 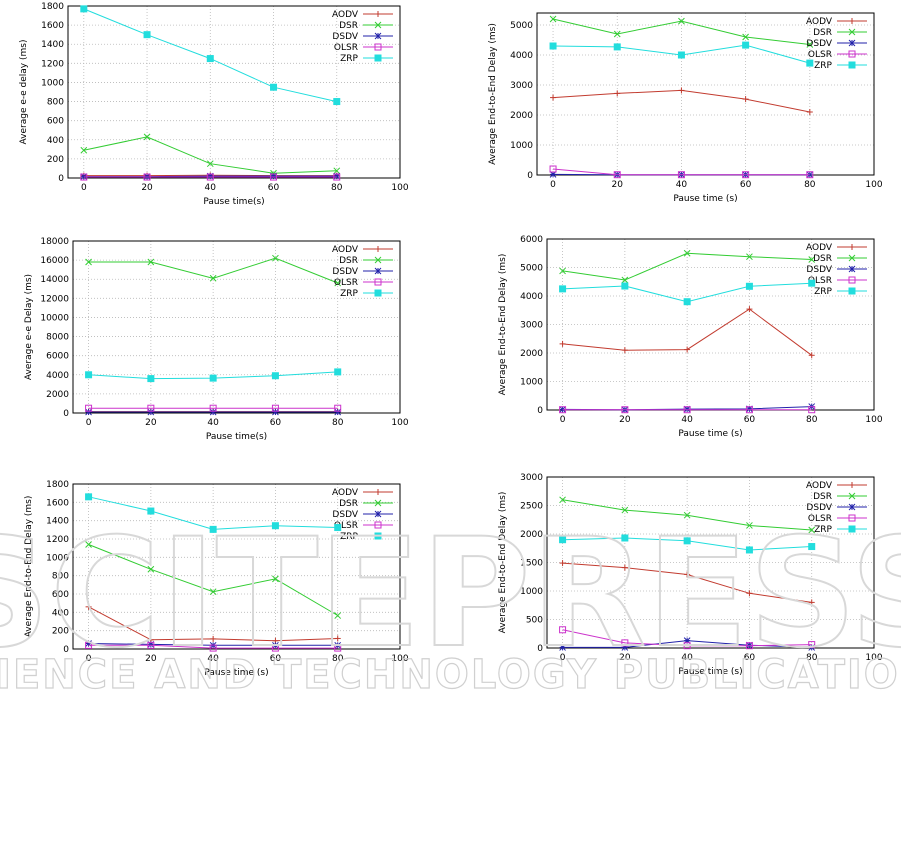 I want to click on y-tick-label: 600, so click(x=60, y=595).